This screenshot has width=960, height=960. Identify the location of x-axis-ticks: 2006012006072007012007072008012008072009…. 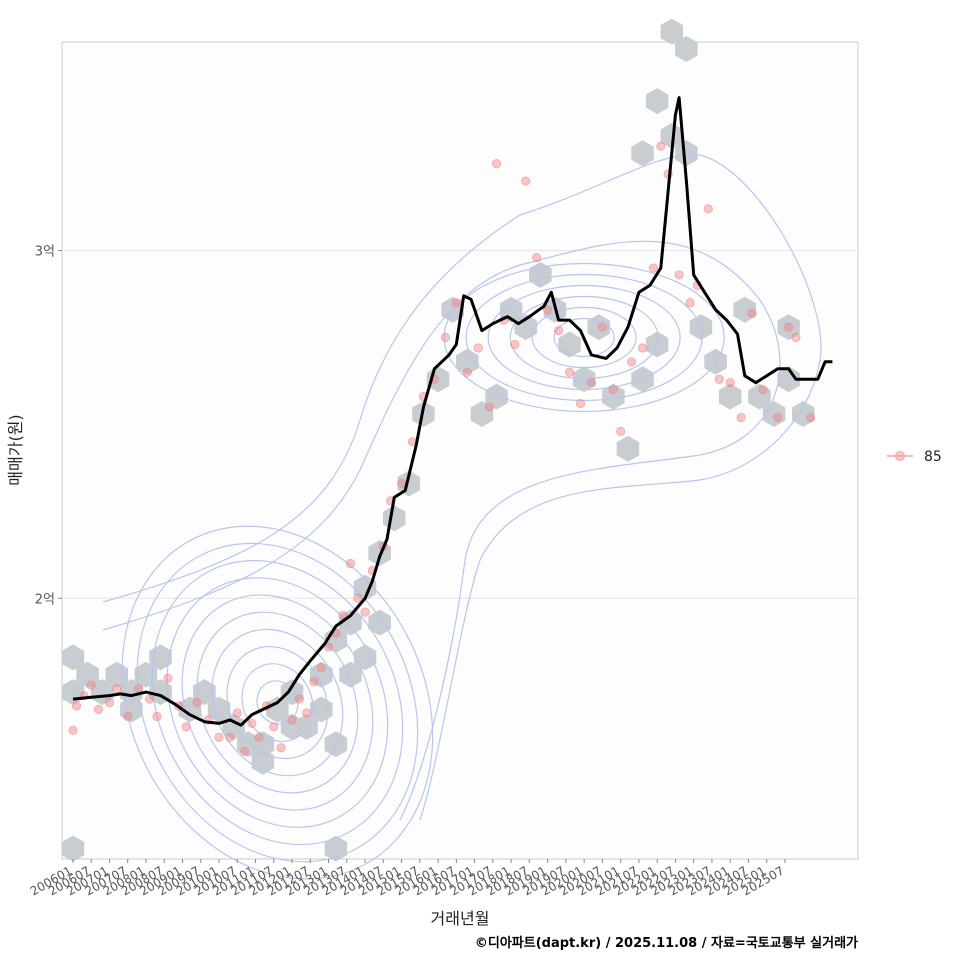
(407, 879).